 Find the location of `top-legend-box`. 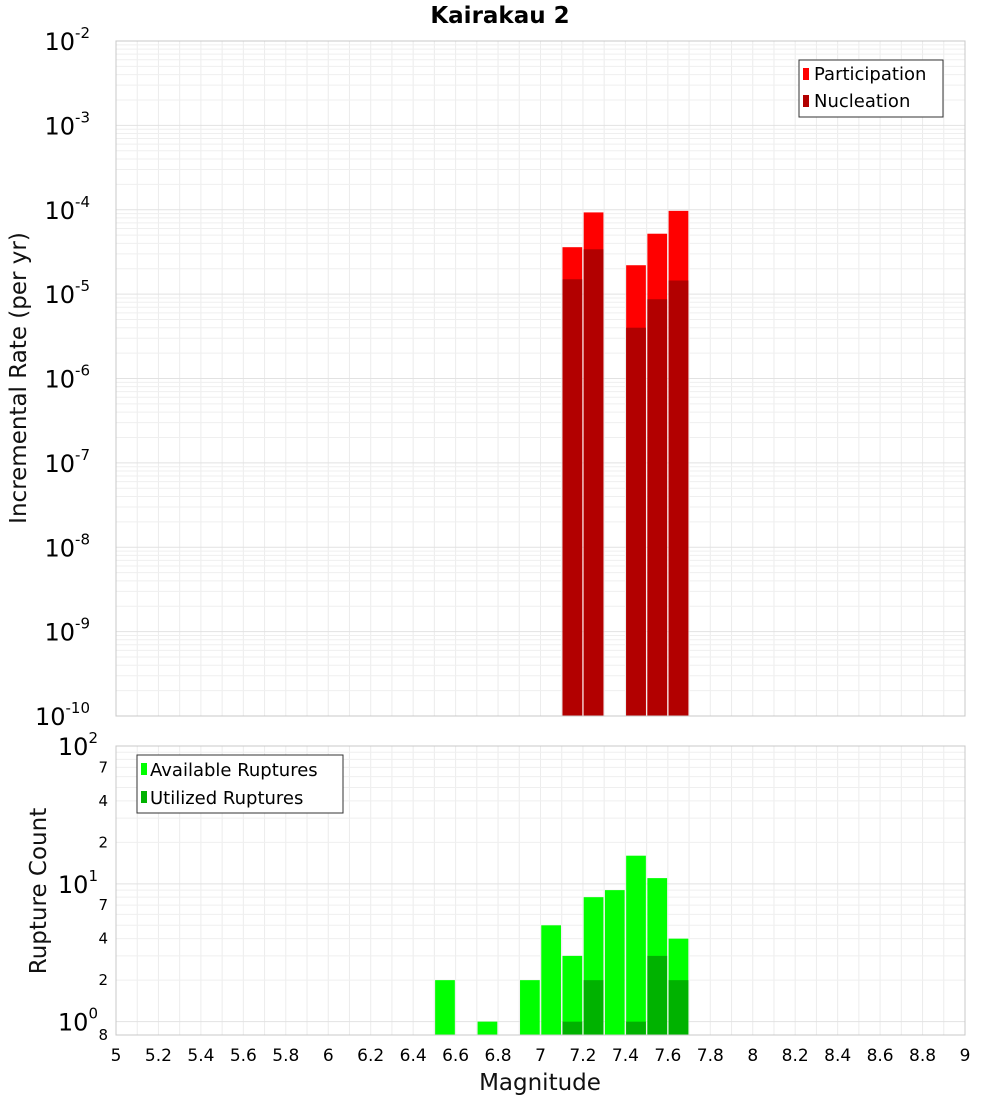

top-legend-box is located at coordinates (871, 88).